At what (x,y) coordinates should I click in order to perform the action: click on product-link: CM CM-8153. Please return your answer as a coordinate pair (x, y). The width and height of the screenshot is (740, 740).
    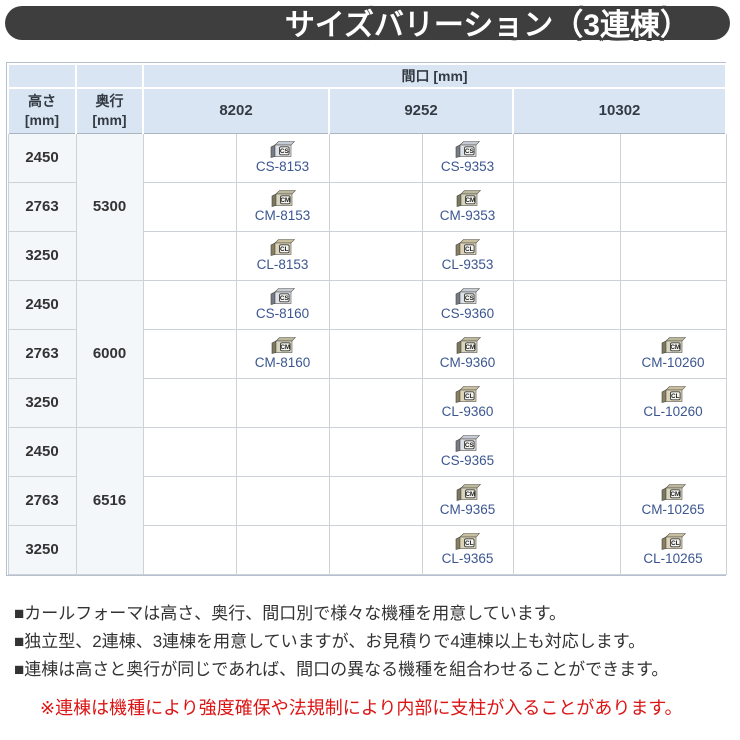
    Looking at the image, I should click on (282, 206).